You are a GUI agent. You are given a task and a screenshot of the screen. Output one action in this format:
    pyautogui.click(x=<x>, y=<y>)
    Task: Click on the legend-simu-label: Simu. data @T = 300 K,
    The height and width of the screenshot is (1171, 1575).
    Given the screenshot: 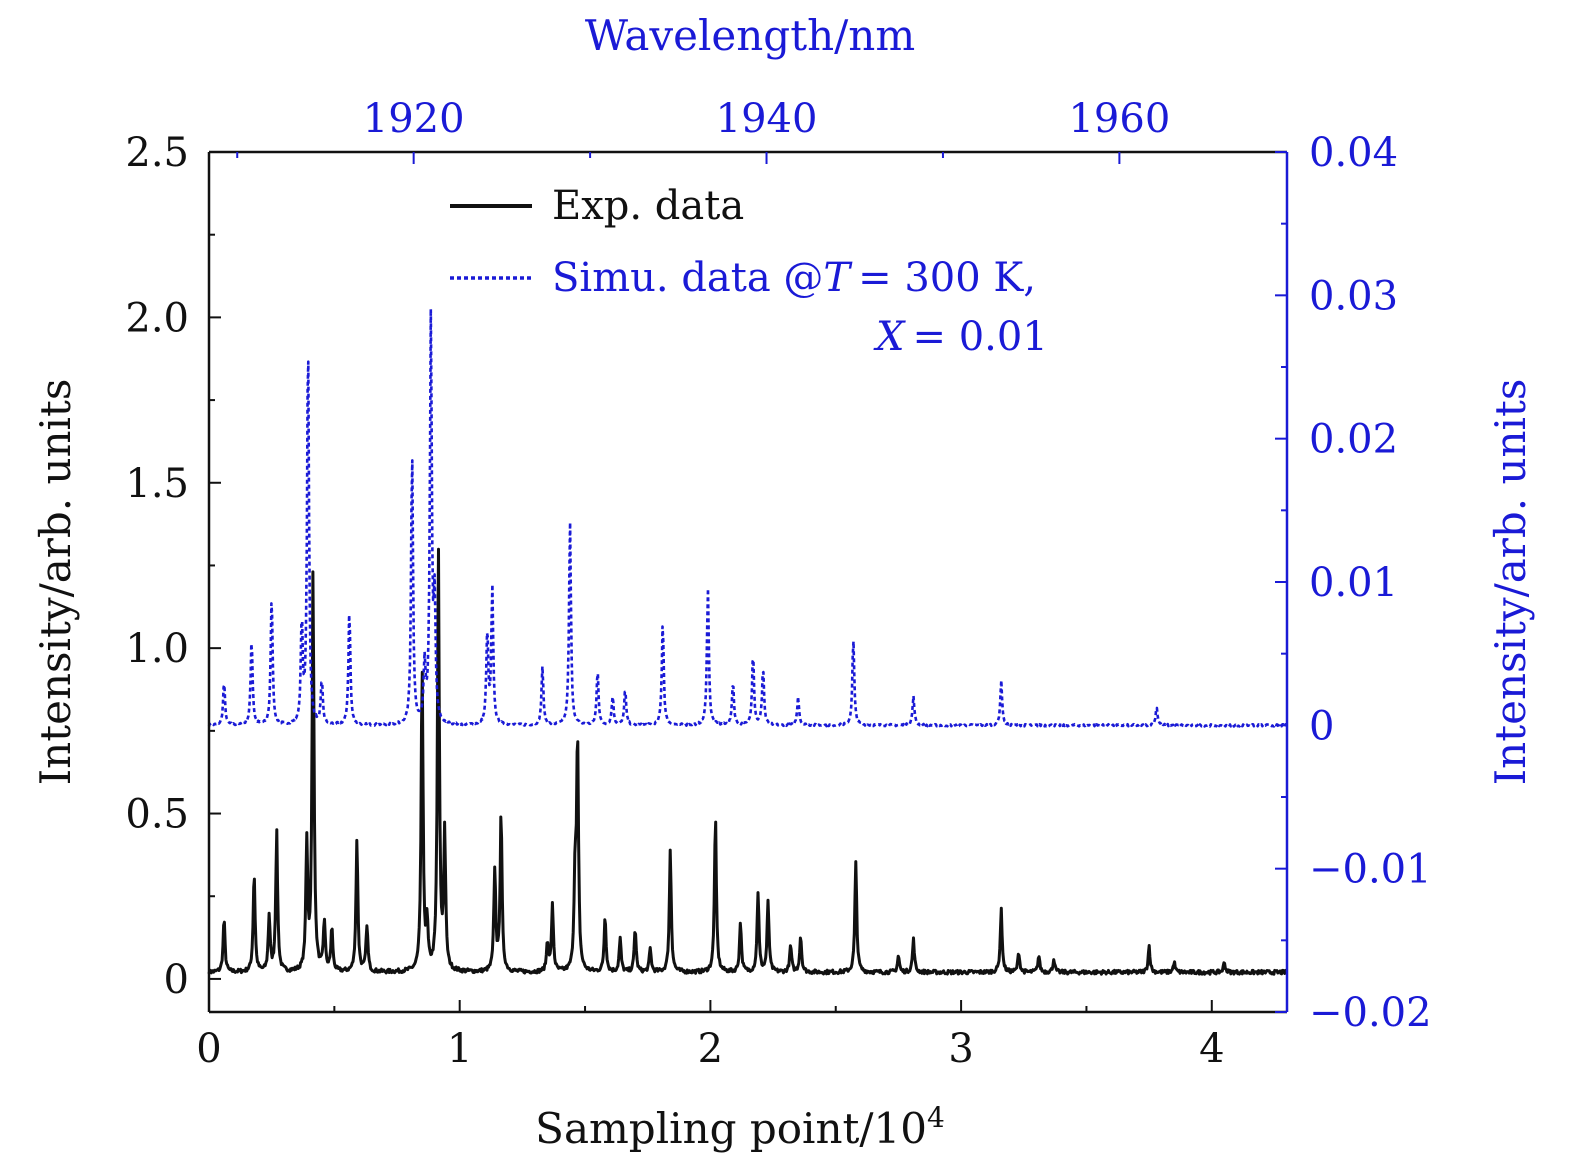 What is the action you would take?
    pyautogui.click(x=794, y=278)
    